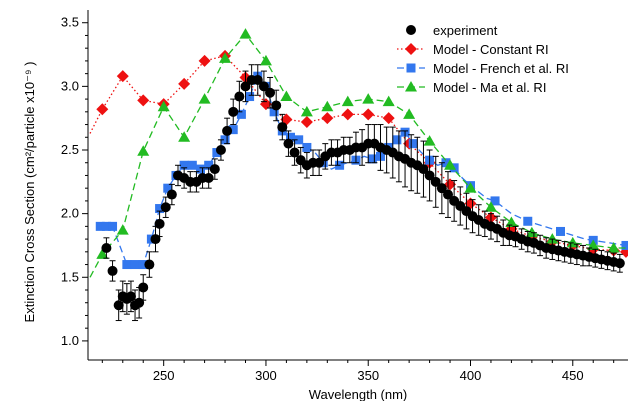  I want to click on legend-label: Model - French et al. RI, so click(501, 68).